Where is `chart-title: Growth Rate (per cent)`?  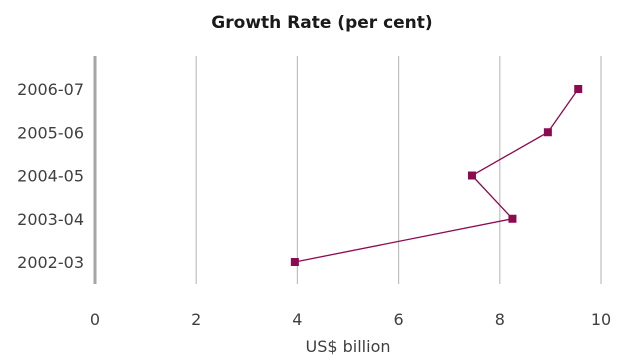 chart-title: Growth Rate (per cent) is located at coordinates (321, 23).